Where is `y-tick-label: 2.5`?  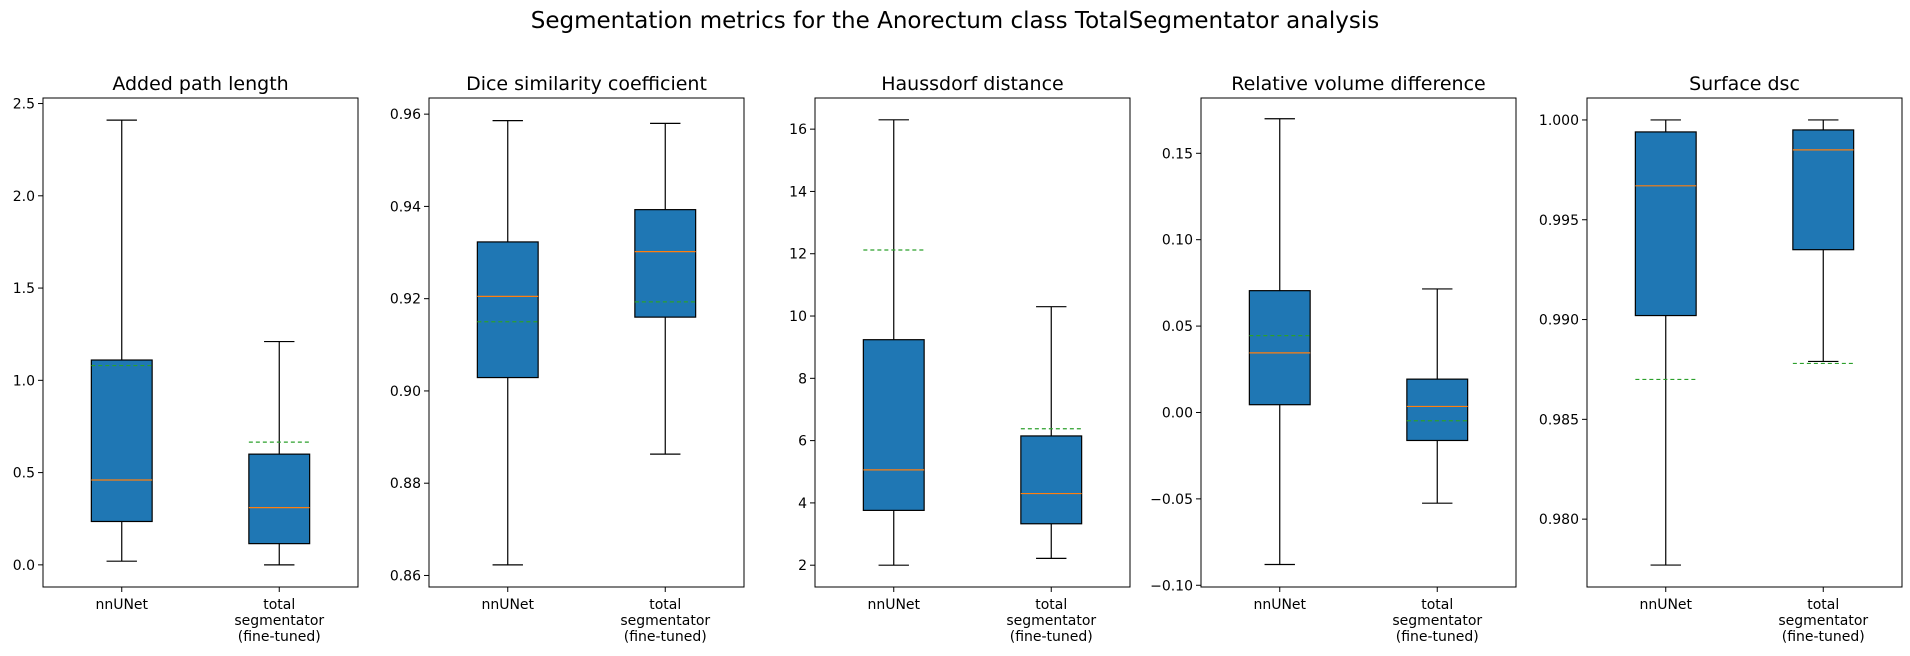
y-tick-label: 2.5 is located at coordinates (24, 105).